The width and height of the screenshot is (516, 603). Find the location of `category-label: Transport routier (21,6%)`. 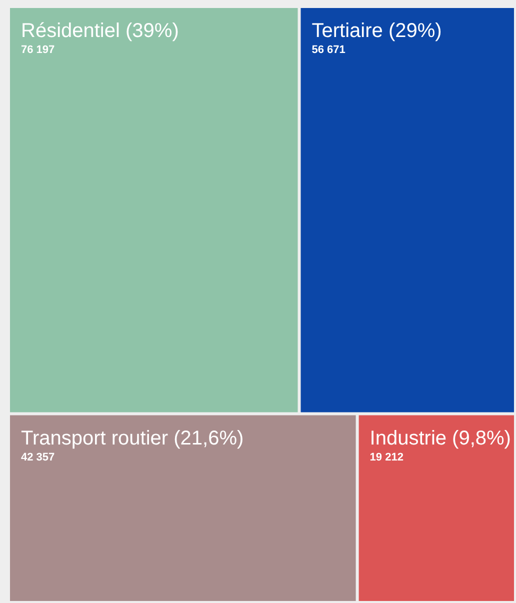

category-label: Transport routier (21,6%) is located at coordinates (132, 438).